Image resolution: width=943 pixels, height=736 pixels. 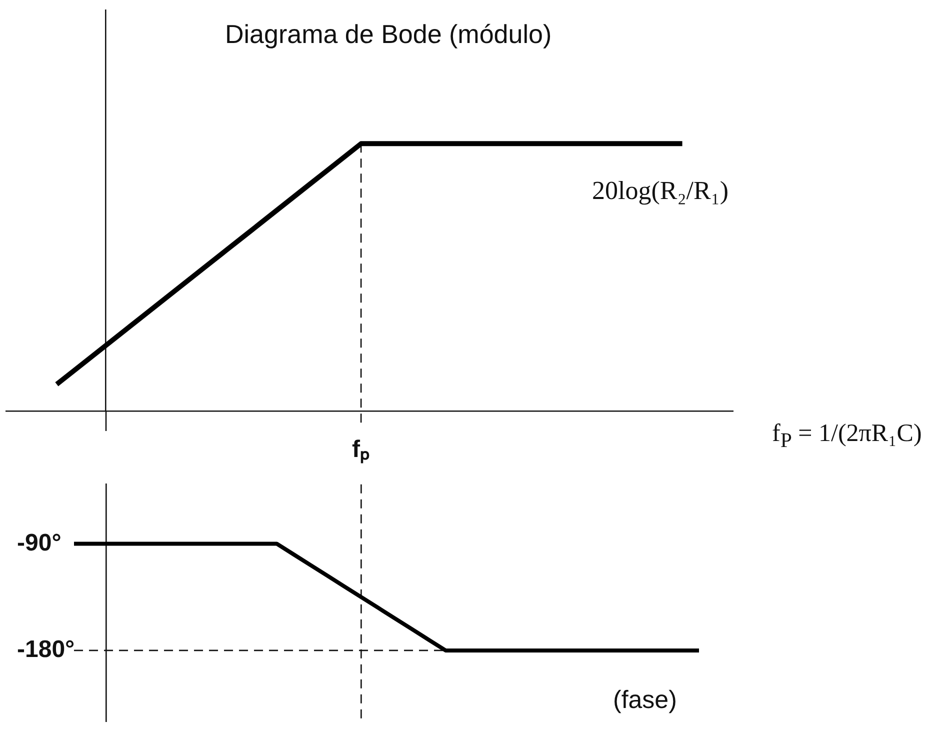 What do you see at coordinates (46, 650) in the screenshot?
I see `y-tick-label: -180°` at bounding box center [46, 650].